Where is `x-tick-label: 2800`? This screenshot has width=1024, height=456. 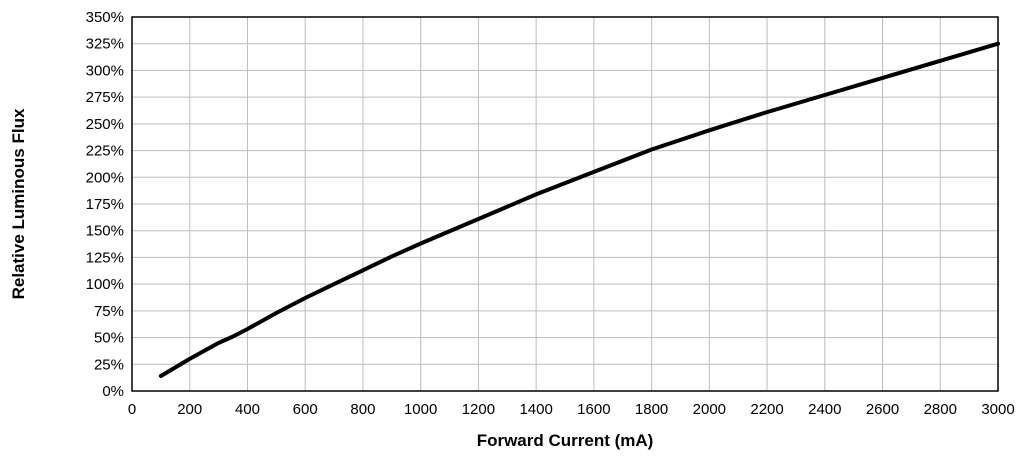 x-tick-label: 2800 is located at coordinates (940, 409).